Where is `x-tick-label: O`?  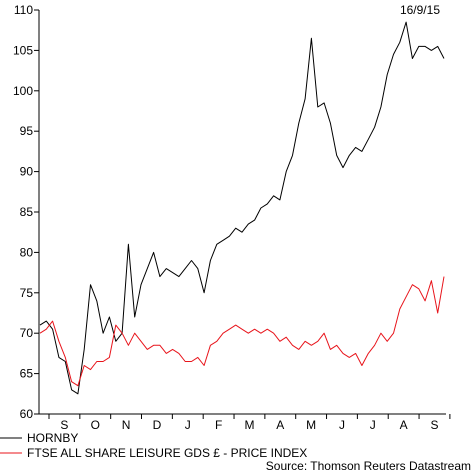
x-tick-label: O is located at coordinates (95, 425).